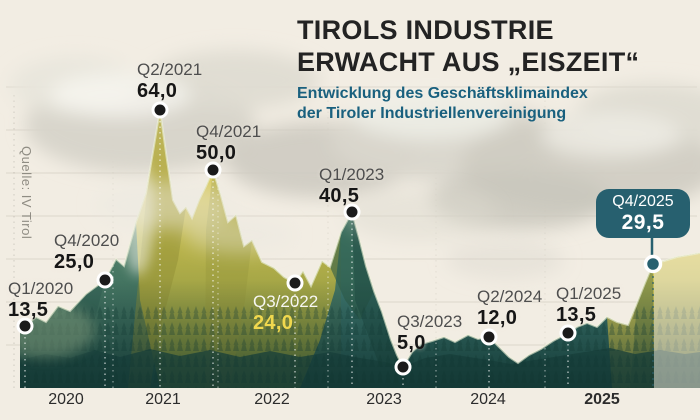 The image size is (700, 420). I want to click on x-axis-label-2023: 2023, so click(384, 399).